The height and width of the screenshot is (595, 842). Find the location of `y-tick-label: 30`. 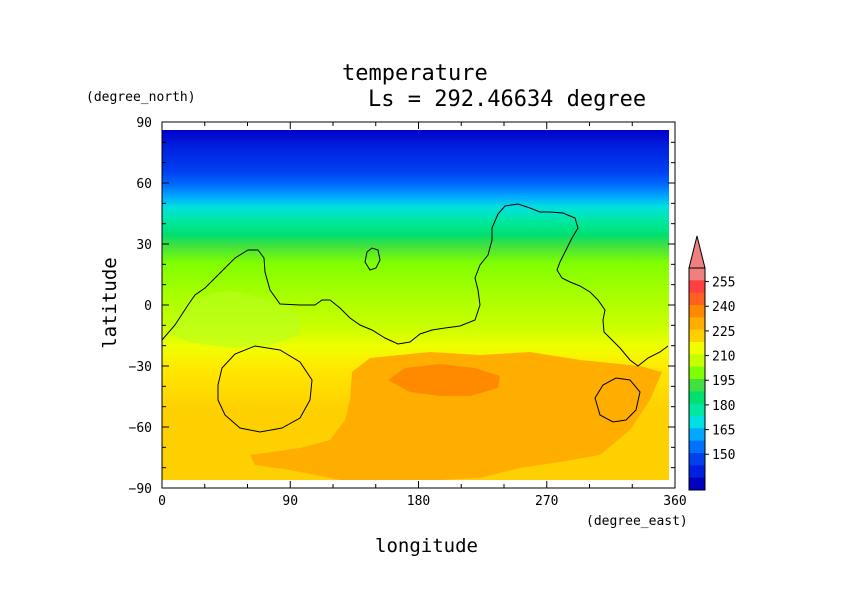

y-tick-label: 30 is located at coordinates (144, 245).